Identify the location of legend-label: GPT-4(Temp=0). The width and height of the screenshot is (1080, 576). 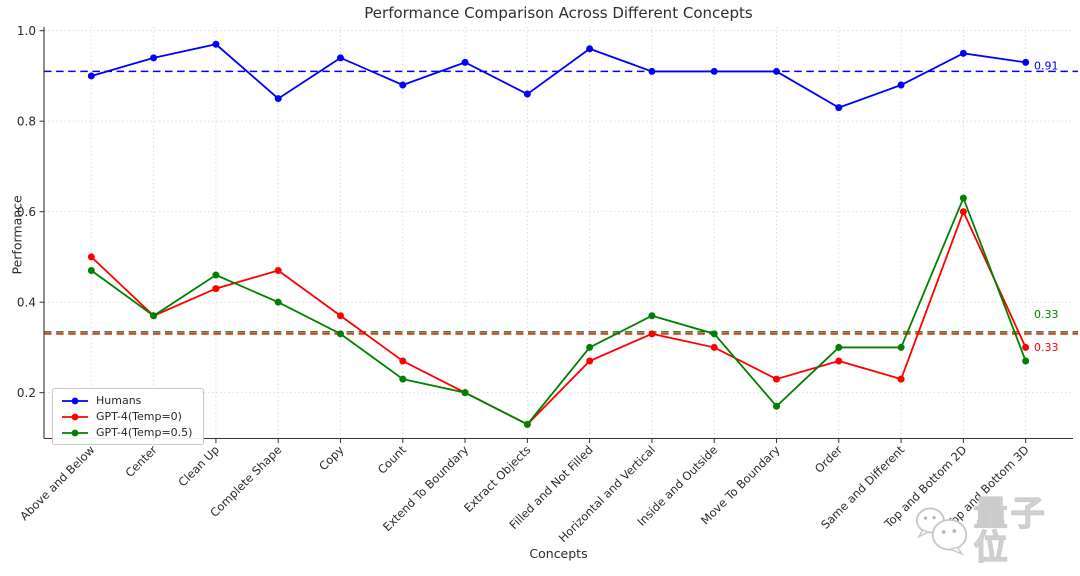
(139, 416).